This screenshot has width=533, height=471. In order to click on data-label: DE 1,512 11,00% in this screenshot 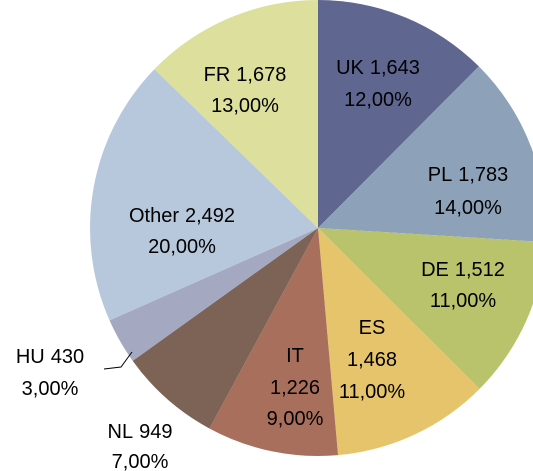, I will do `click(463, 285)`.